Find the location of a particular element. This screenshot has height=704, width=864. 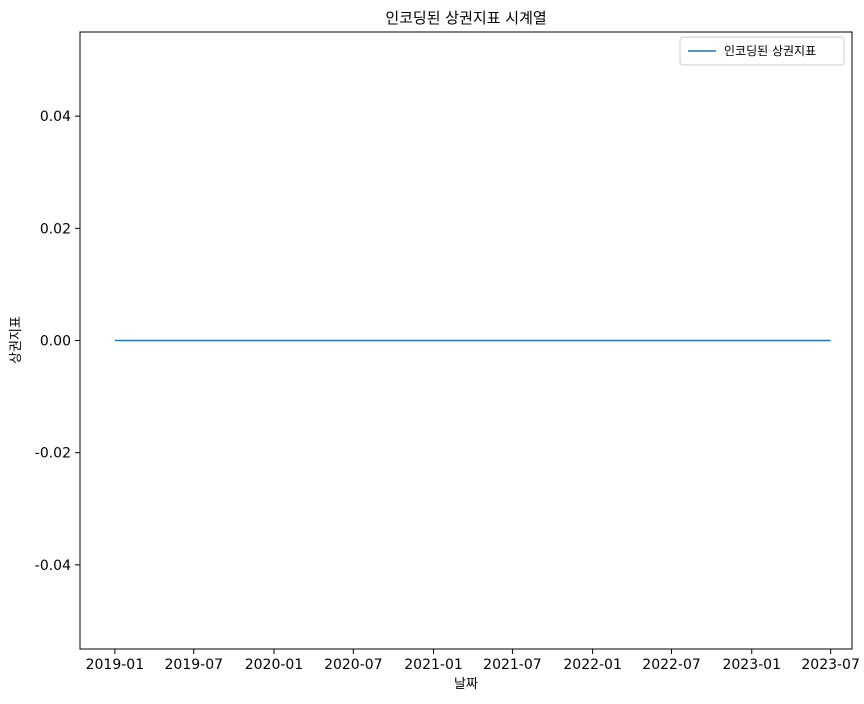

x-tick-label: 2022-01 is located at coordinates (592, 665).